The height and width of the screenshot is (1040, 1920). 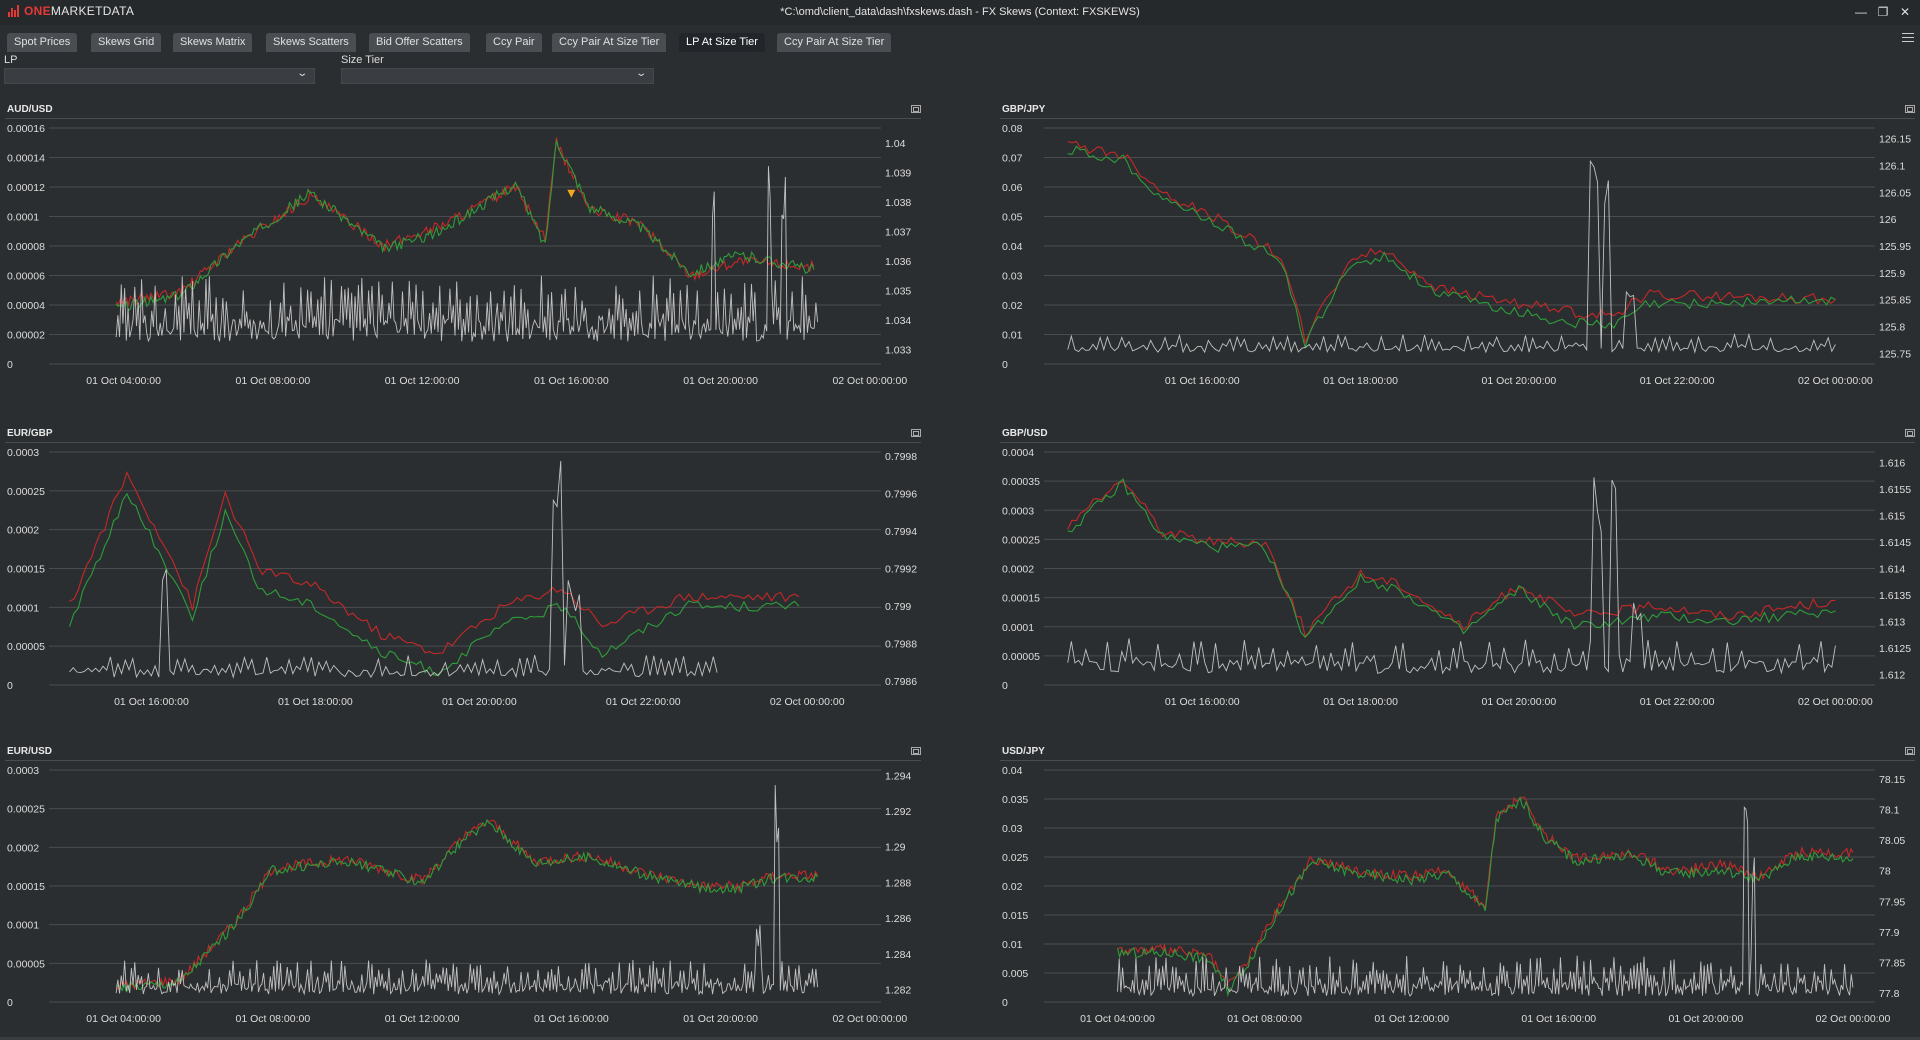 I want to click on x-tick-label: 01 Oct 22:00:00, so click(x=1677, y=381).